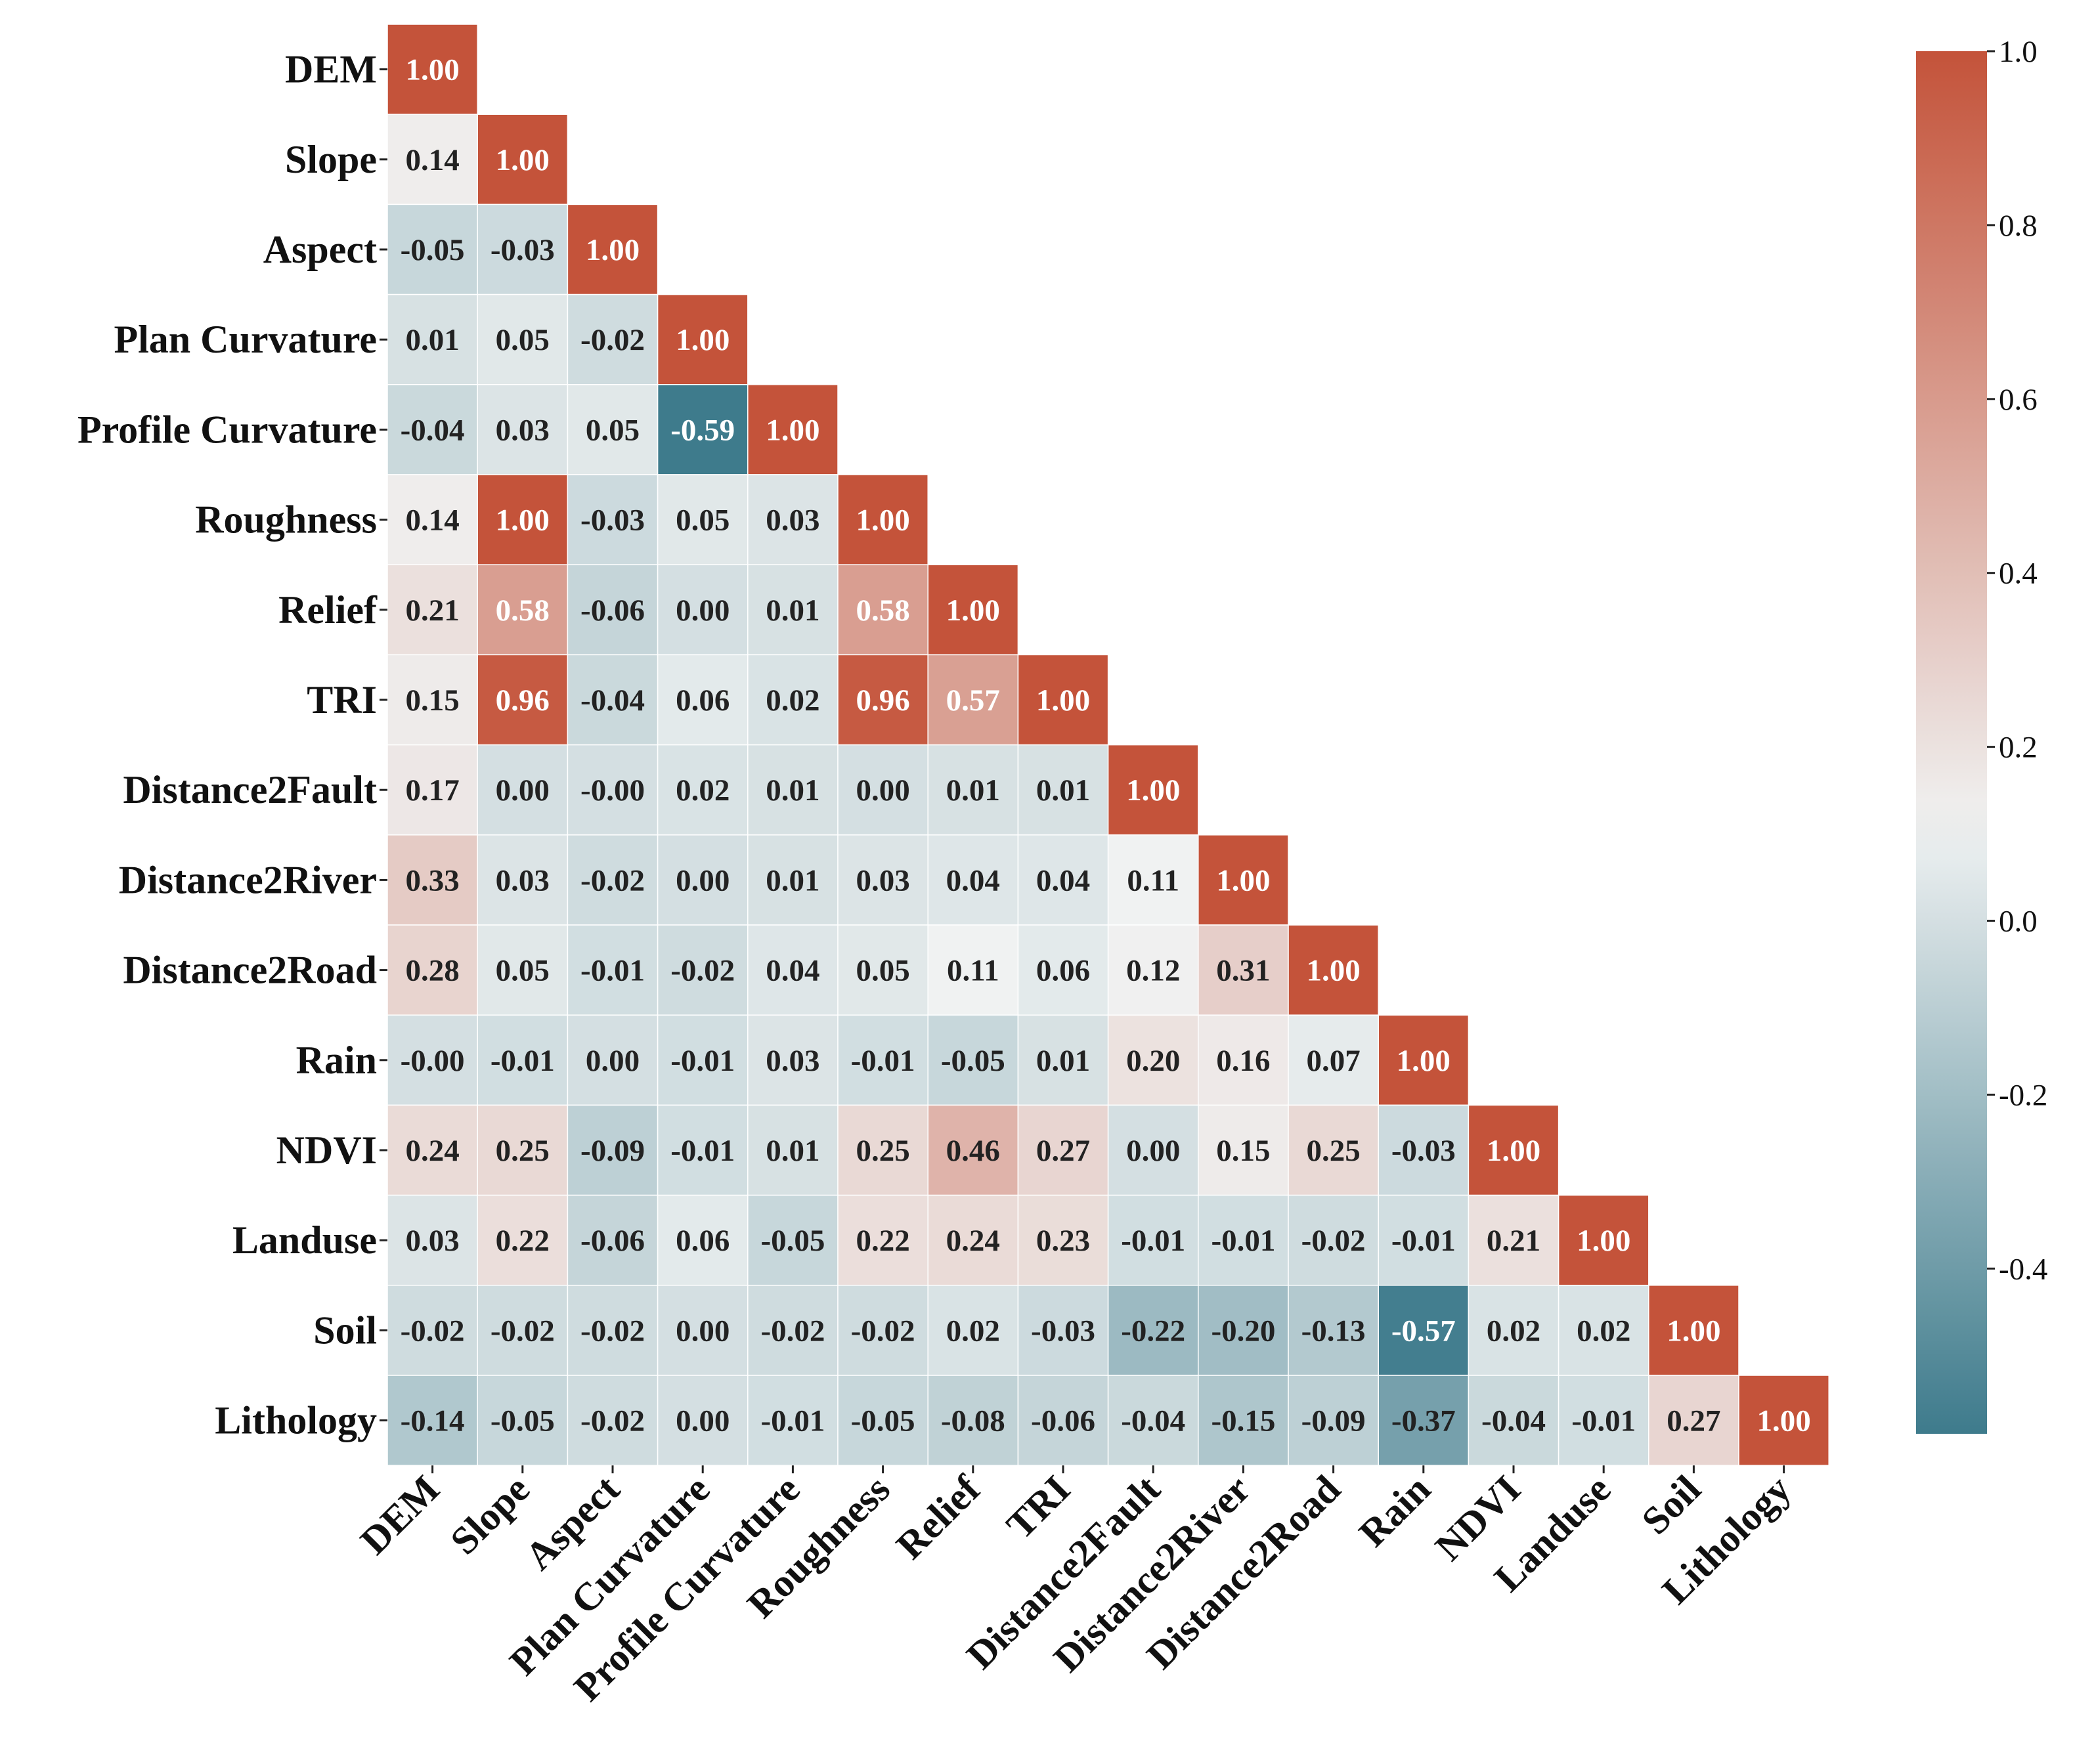  Describe the element at coordinates (1981, 735) in the screenshot. I see `colorbar: 1.0 0.8 0.6 0.4 0.2 0.0 -0.2 -0.4` at that location.